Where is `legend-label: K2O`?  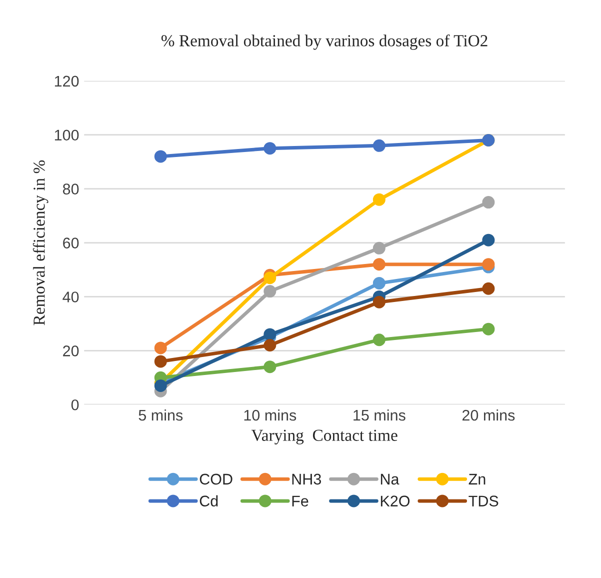 legend-label: K2O is located at coordinates (395, 501).